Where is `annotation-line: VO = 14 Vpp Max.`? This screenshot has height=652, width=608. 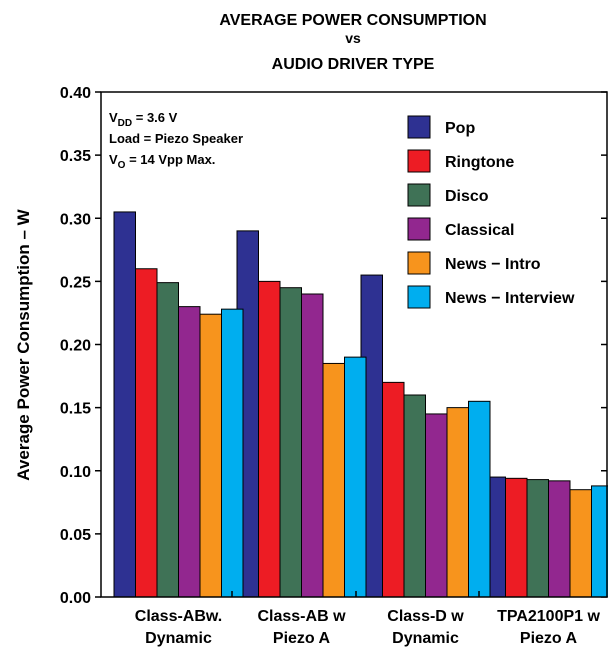 annotation-line: VO = 14 Vpp Max. is located at coordinates (162, 161).